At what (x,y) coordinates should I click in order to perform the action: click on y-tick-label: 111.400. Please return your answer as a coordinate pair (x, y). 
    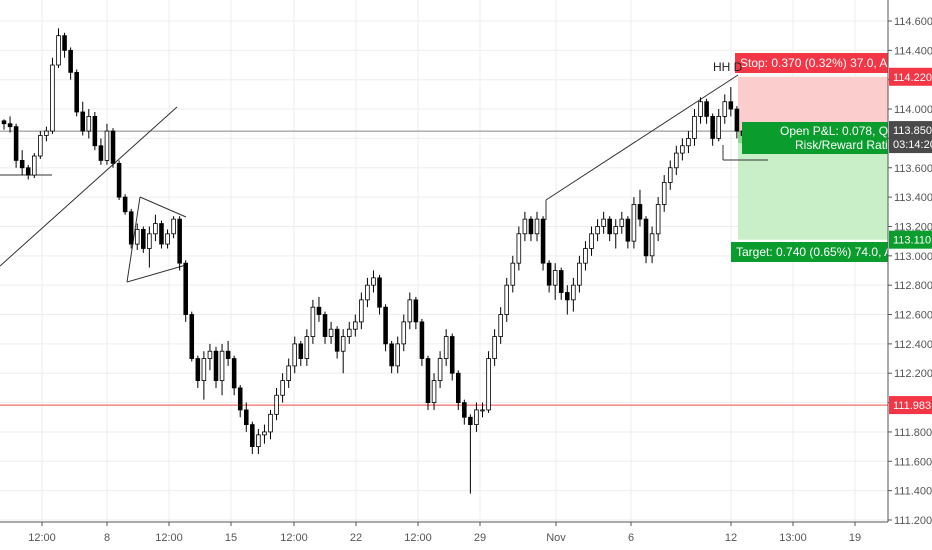
    Looking at the image, I should click on (913, 492).